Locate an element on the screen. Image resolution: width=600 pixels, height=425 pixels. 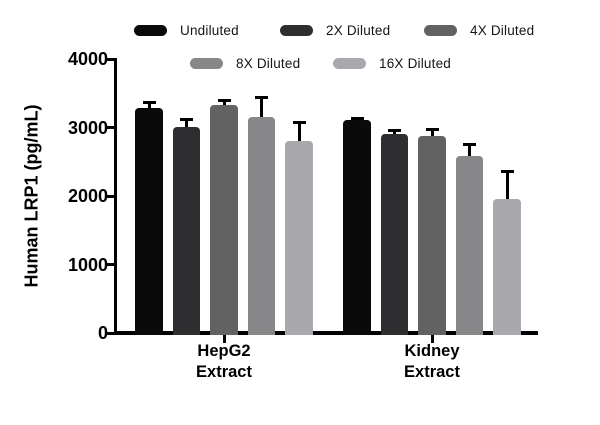
legend-label: 8X Diluted is located at coordinates (268, 63).